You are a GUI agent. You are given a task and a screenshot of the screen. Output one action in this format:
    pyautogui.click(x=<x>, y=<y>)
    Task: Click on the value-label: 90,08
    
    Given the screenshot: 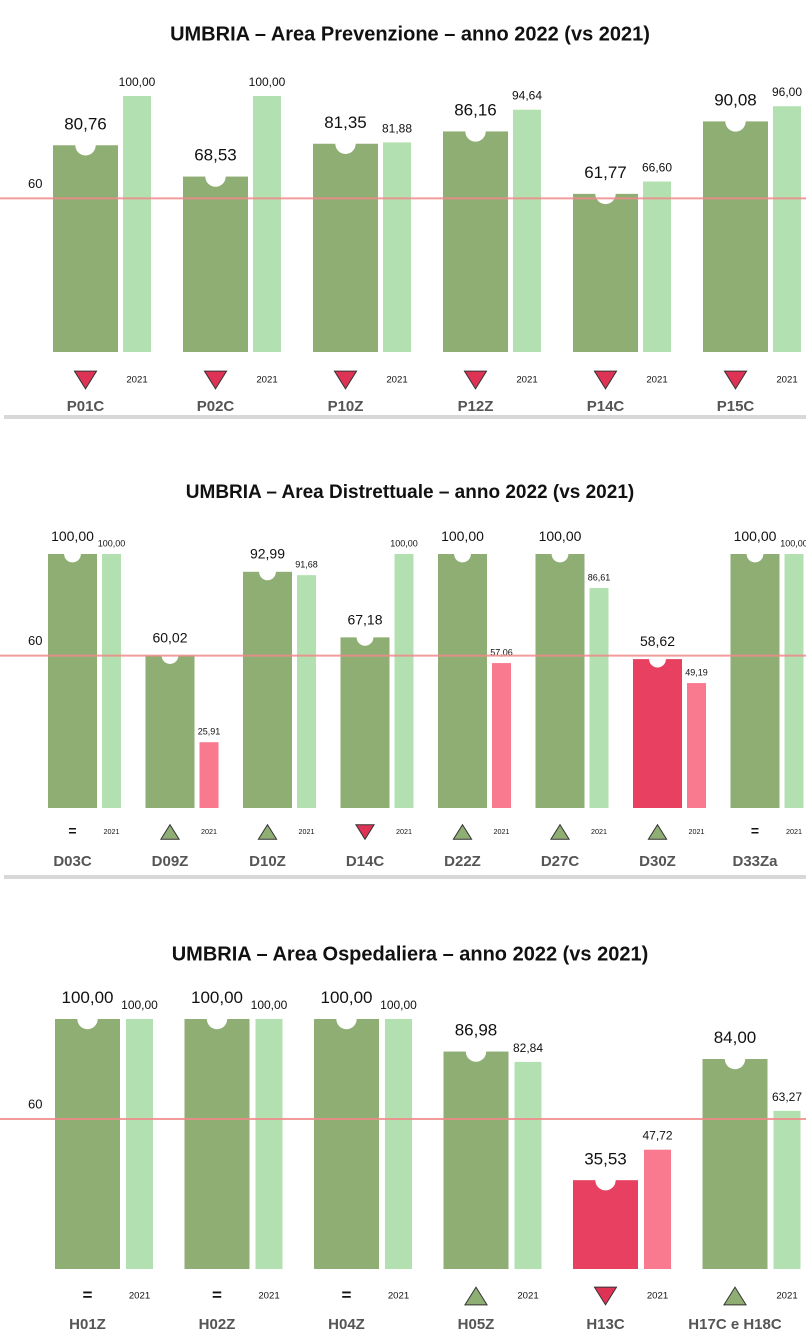 What is the action you would take?
    pyautogui.click(x=735, y=99)
    